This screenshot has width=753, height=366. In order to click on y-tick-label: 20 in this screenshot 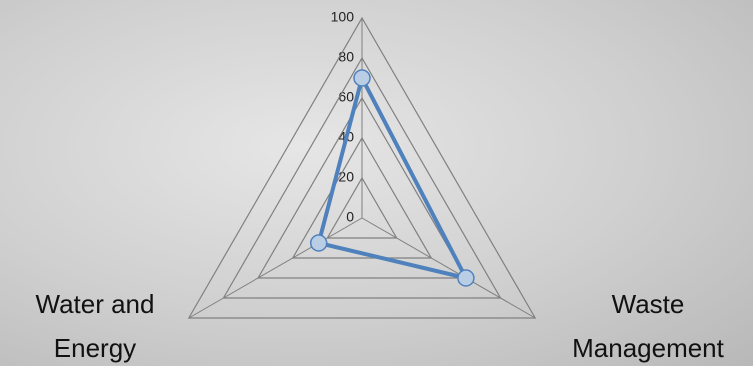, I will do `click(346, 177)`.